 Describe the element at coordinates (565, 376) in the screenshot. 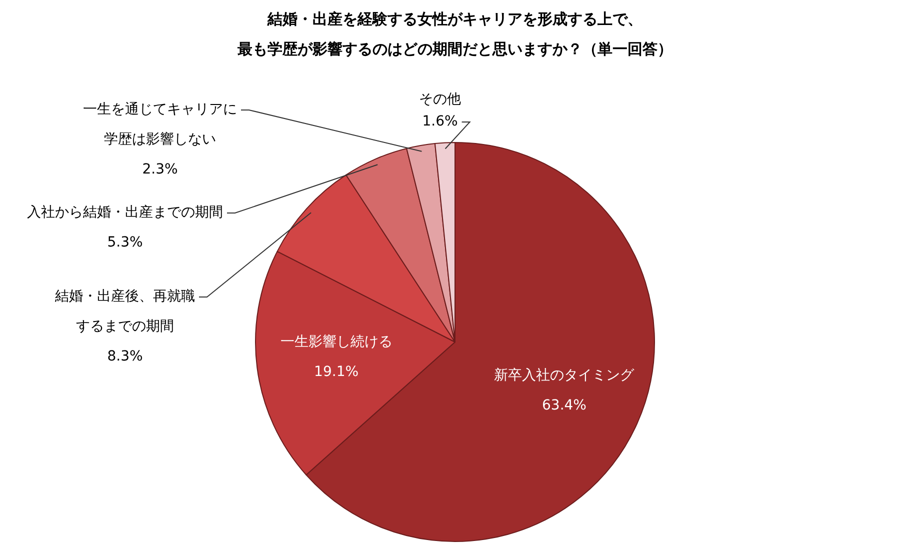

I see `slice-label: 新卒入社のタイミング` at that location.